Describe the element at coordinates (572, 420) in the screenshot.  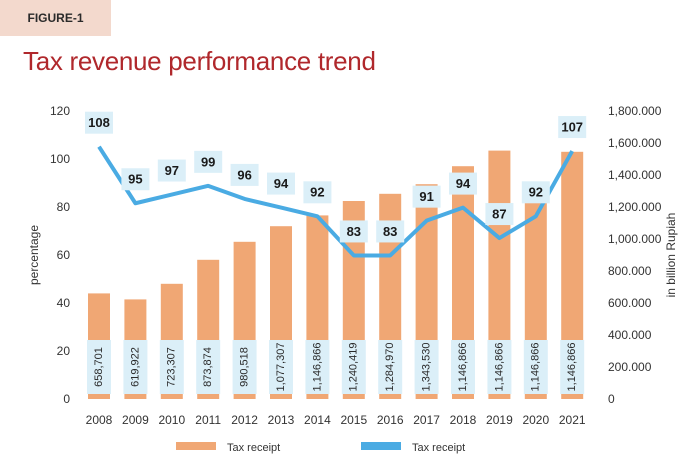
I see `x-axis-tick: 2021` at that location.